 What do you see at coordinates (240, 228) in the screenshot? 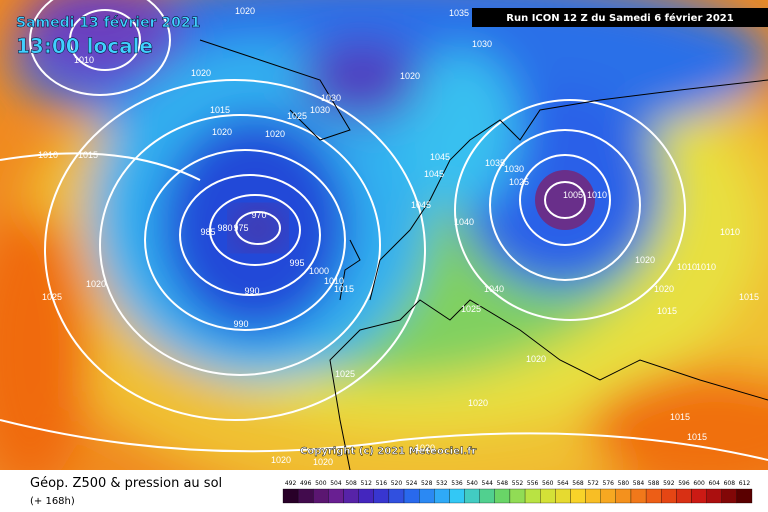
I see `isobar-label: 975` at bounding box center [240, 228].